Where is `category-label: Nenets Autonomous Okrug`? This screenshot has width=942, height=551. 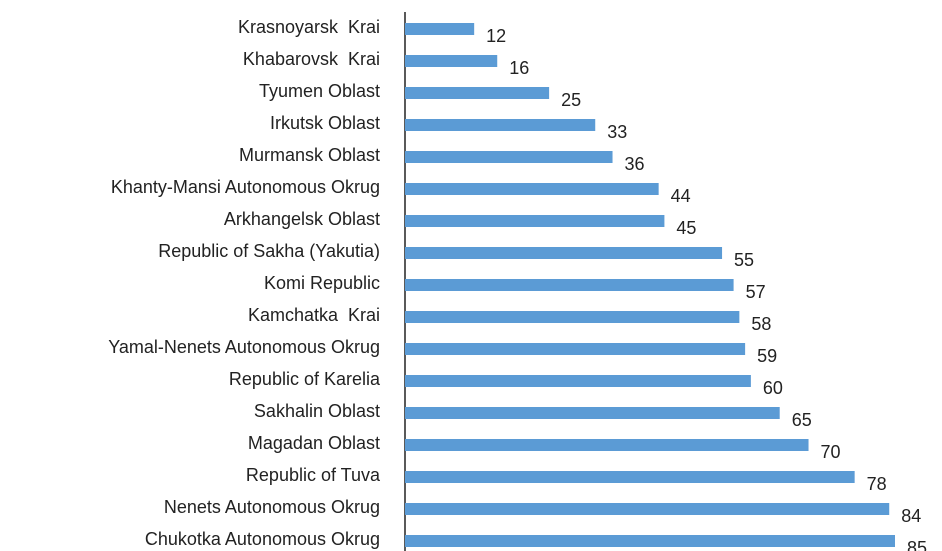
category-label: Nenets Autonomous Okrug is located at coordinates (272, 507).